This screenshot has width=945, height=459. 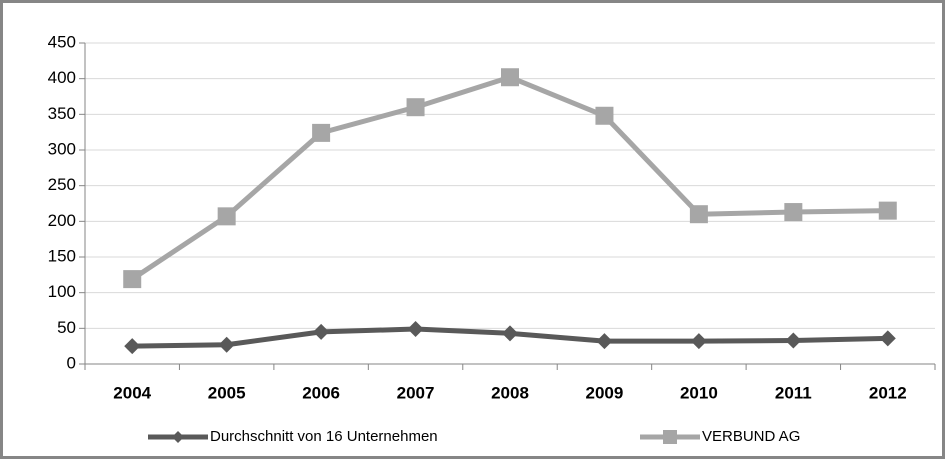 What do you see at coordinates (62, 184) in the screenshot?
I see `y-tick-label: 250` at bounding box center [62, 184].